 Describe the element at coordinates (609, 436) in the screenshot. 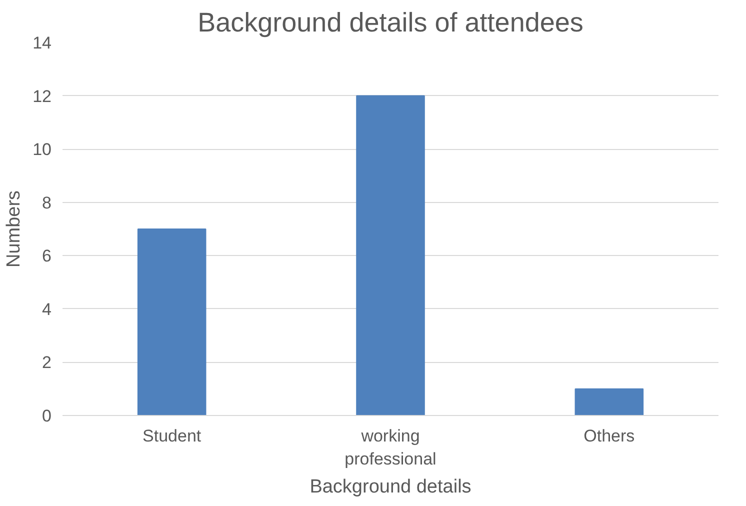

I see `x-tick-label: Others` at that location.